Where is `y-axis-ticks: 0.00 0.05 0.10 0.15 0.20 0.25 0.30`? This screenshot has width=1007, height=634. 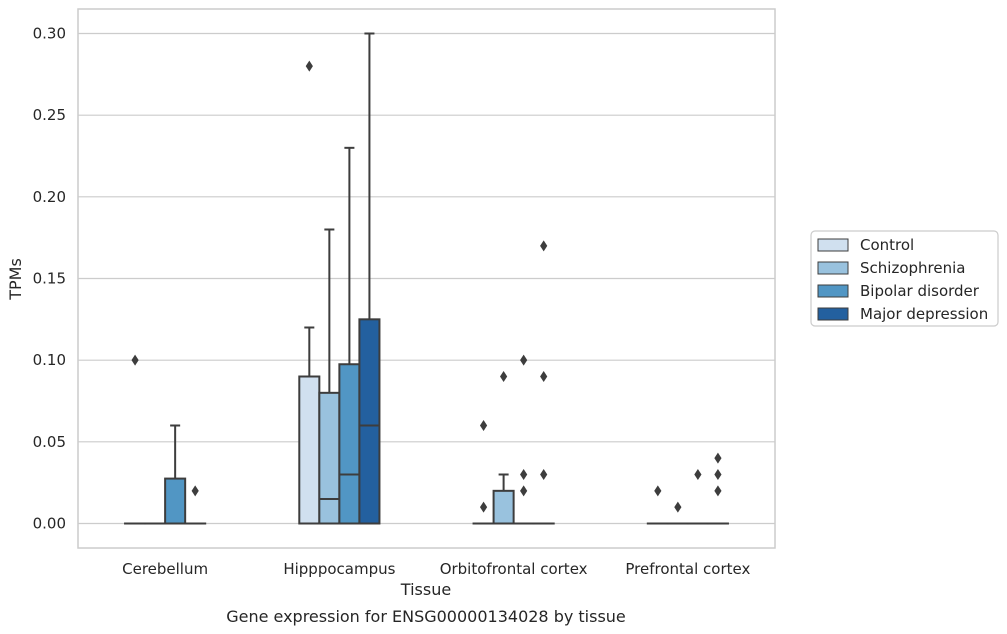 y-axis-ticks: 0.00 0.05 0.10 0.15 0.20 0.25 0.30 is located at coordinates (49, 279).